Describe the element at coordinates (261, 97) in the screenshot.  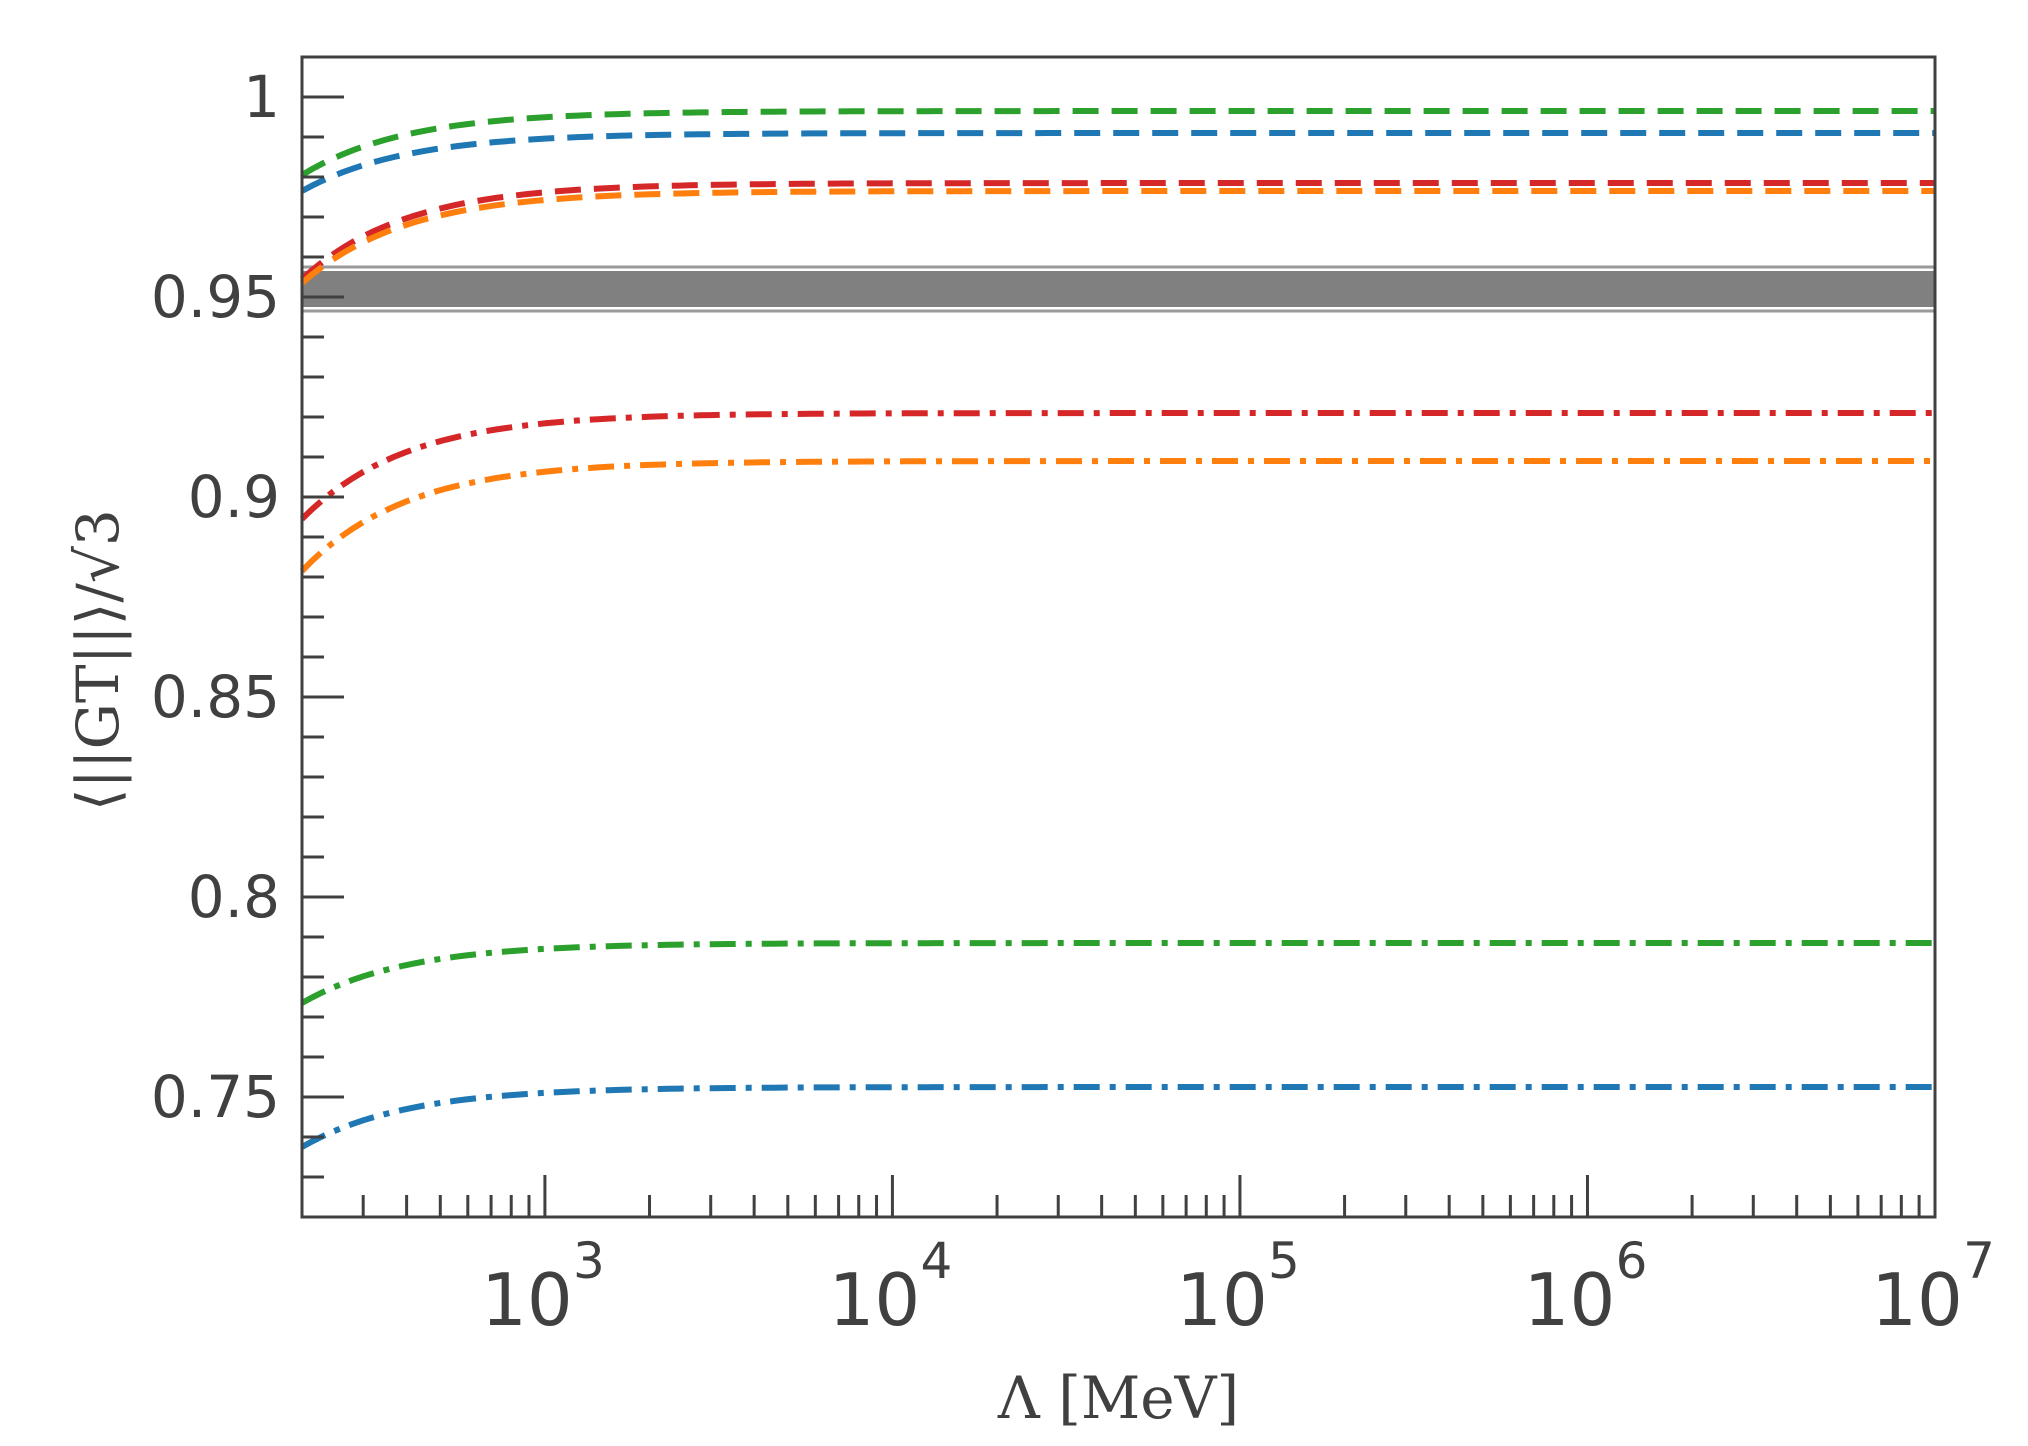
I see `y-tick-label: 1` at that location.